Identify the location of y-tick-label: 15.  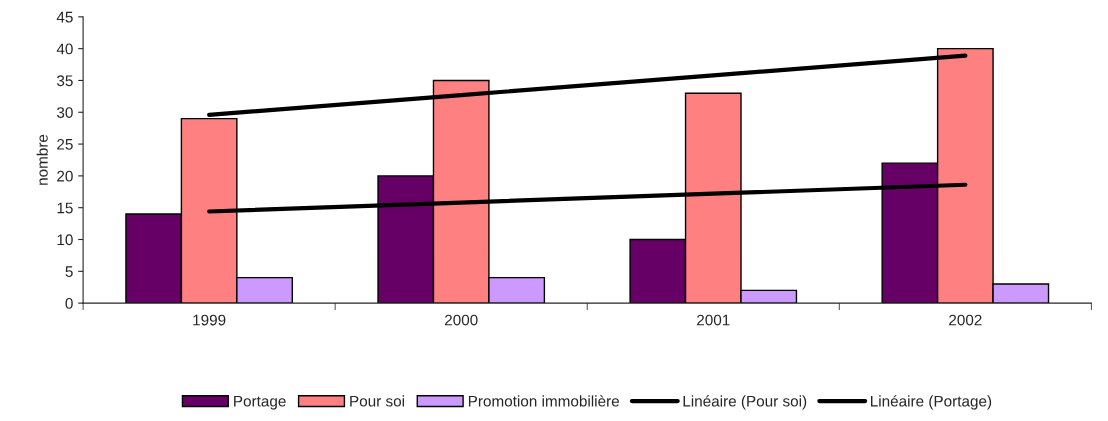
(65, 208).